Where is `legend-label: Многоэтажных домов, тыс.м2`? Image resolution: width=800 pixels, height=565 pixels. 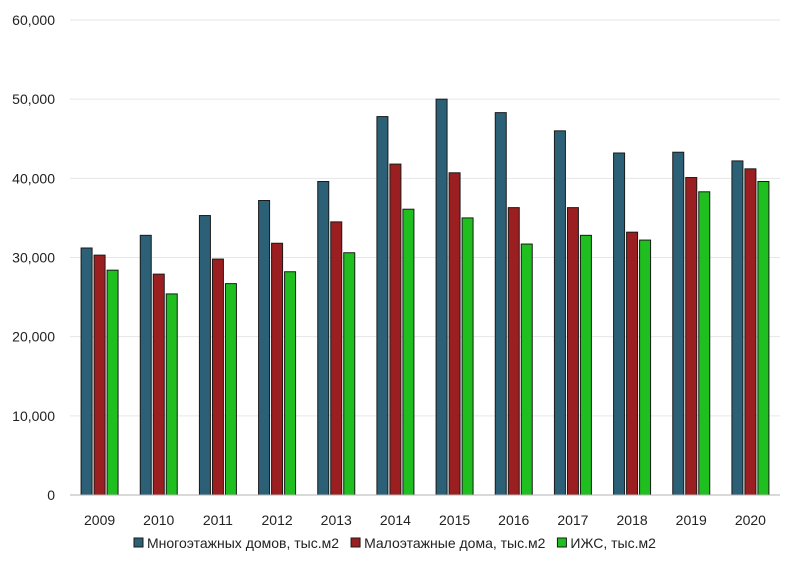 legend-label: Многоэтажных домов, тыс.м2 is located at coordinates (243, 543).